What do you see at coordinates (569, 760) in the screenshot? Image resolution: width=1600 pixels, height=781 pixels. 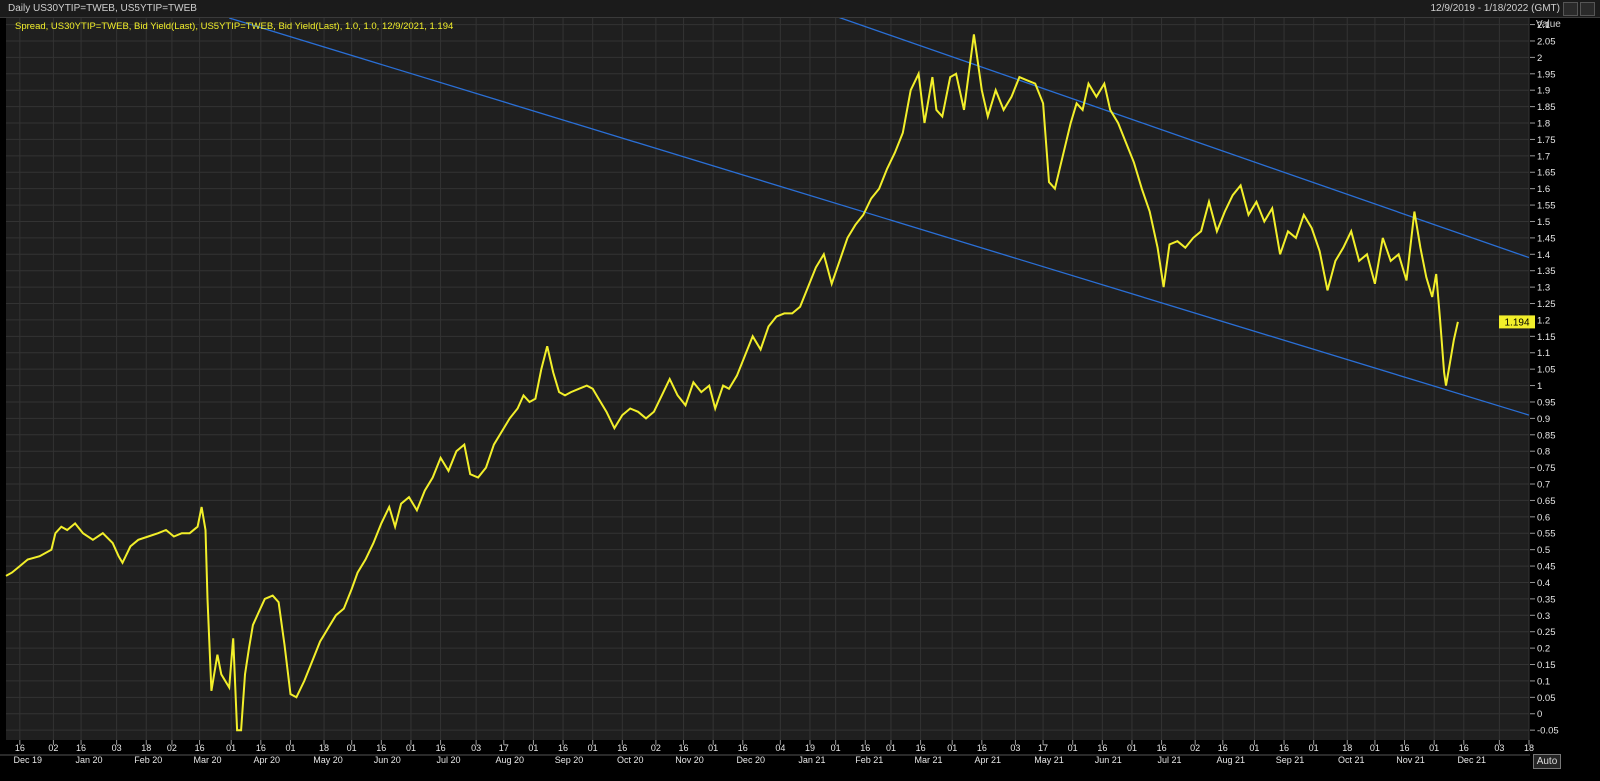 I see `x-month-label: Sep 20` at bounding box center [569, 760].